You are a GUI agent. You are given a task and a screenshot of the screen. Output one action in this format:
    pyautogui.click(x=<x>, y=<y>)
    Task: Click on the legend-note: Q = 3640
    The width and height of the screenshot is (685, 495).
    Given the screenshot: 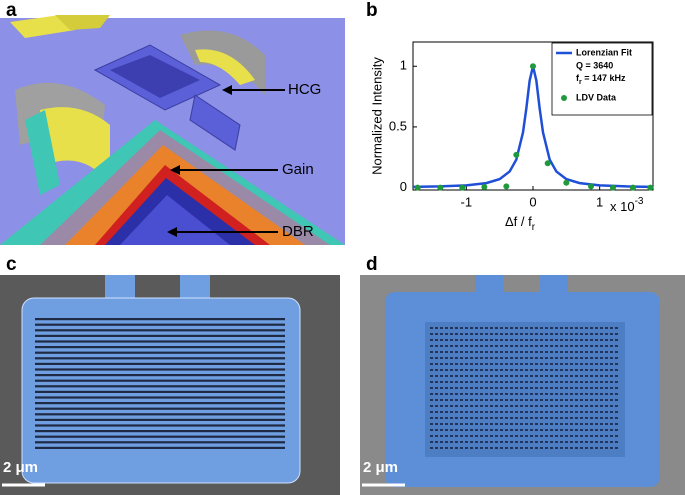 What is the action you would take?
    pyautogui.click(x=594, y=65)
    